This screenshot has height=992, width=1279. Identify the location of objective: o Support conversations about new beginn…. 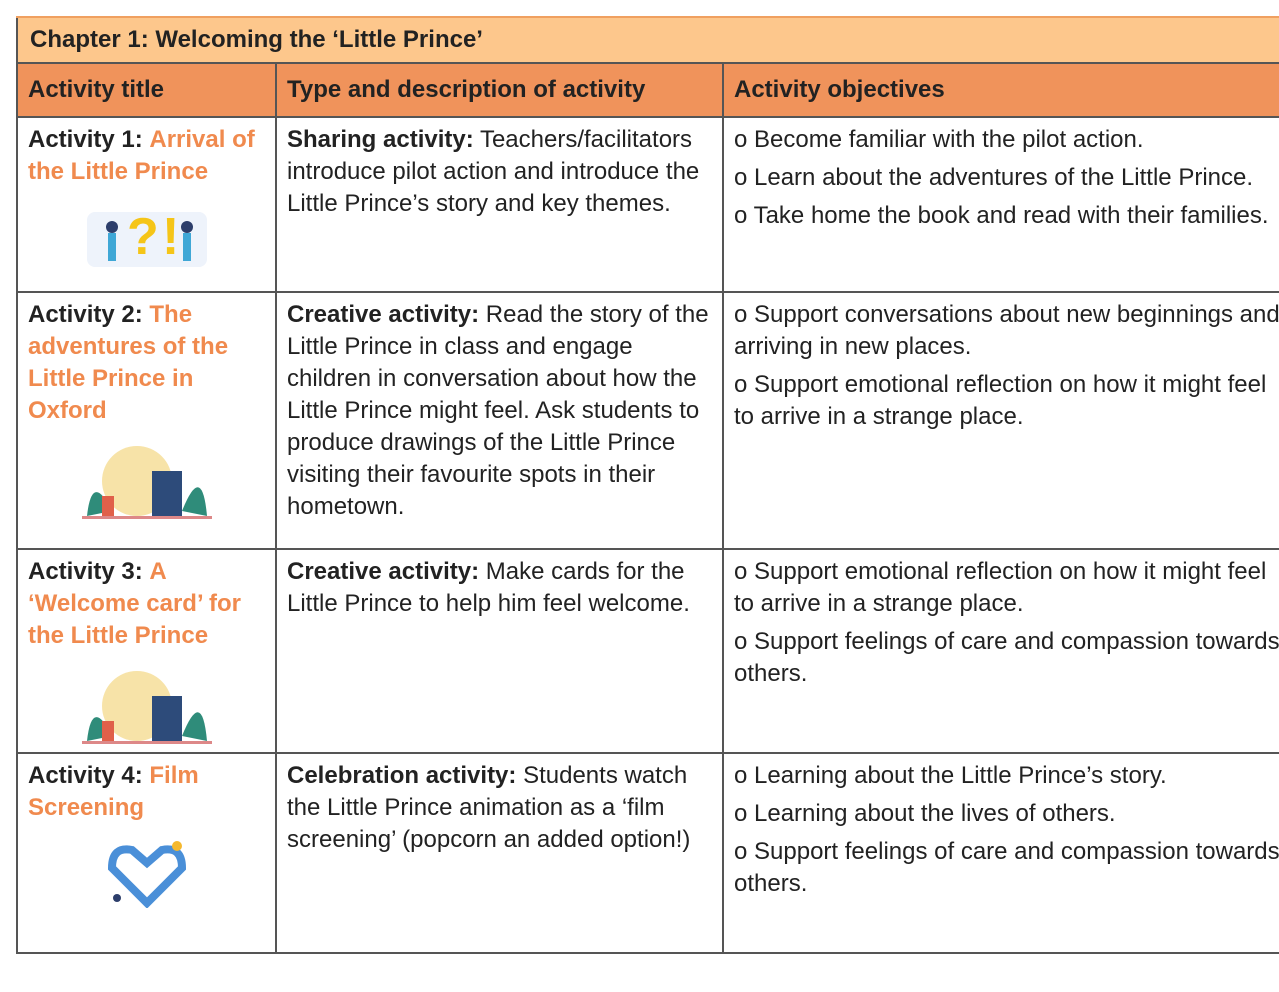
(1006, 330).